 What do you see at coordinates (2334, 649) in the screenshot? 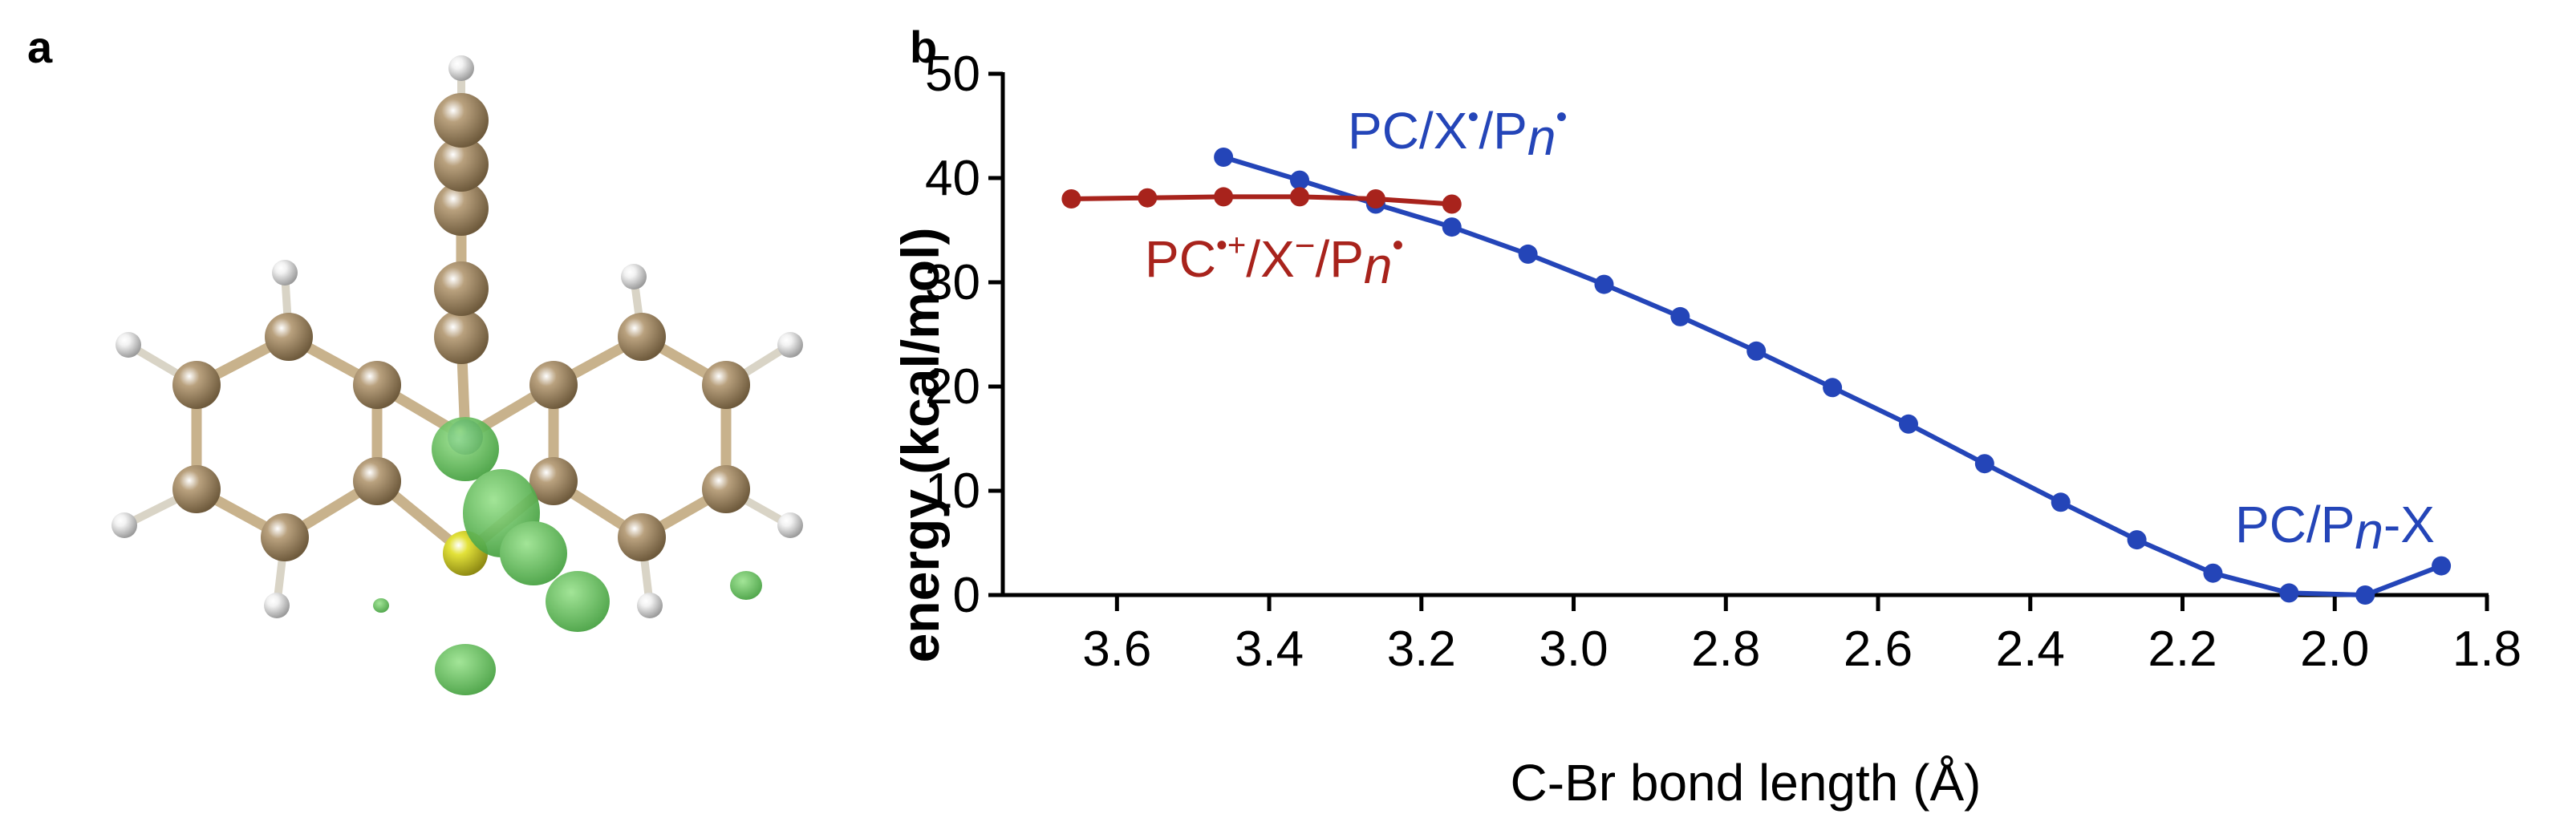
I see `x-tick-label: 2.0` at bounding box center [2334, 649].